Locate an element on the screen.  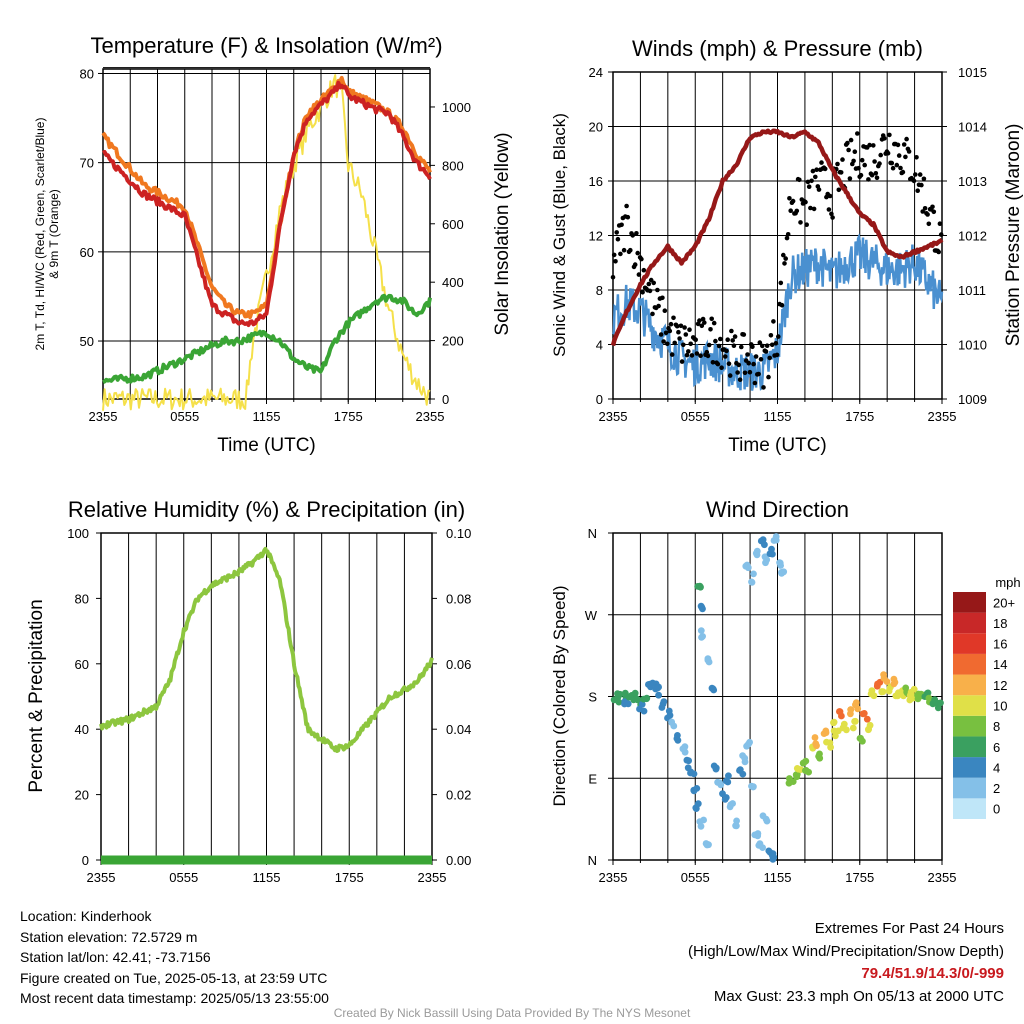
colorbar-label: 10 is located at coordinates (1000, 706).